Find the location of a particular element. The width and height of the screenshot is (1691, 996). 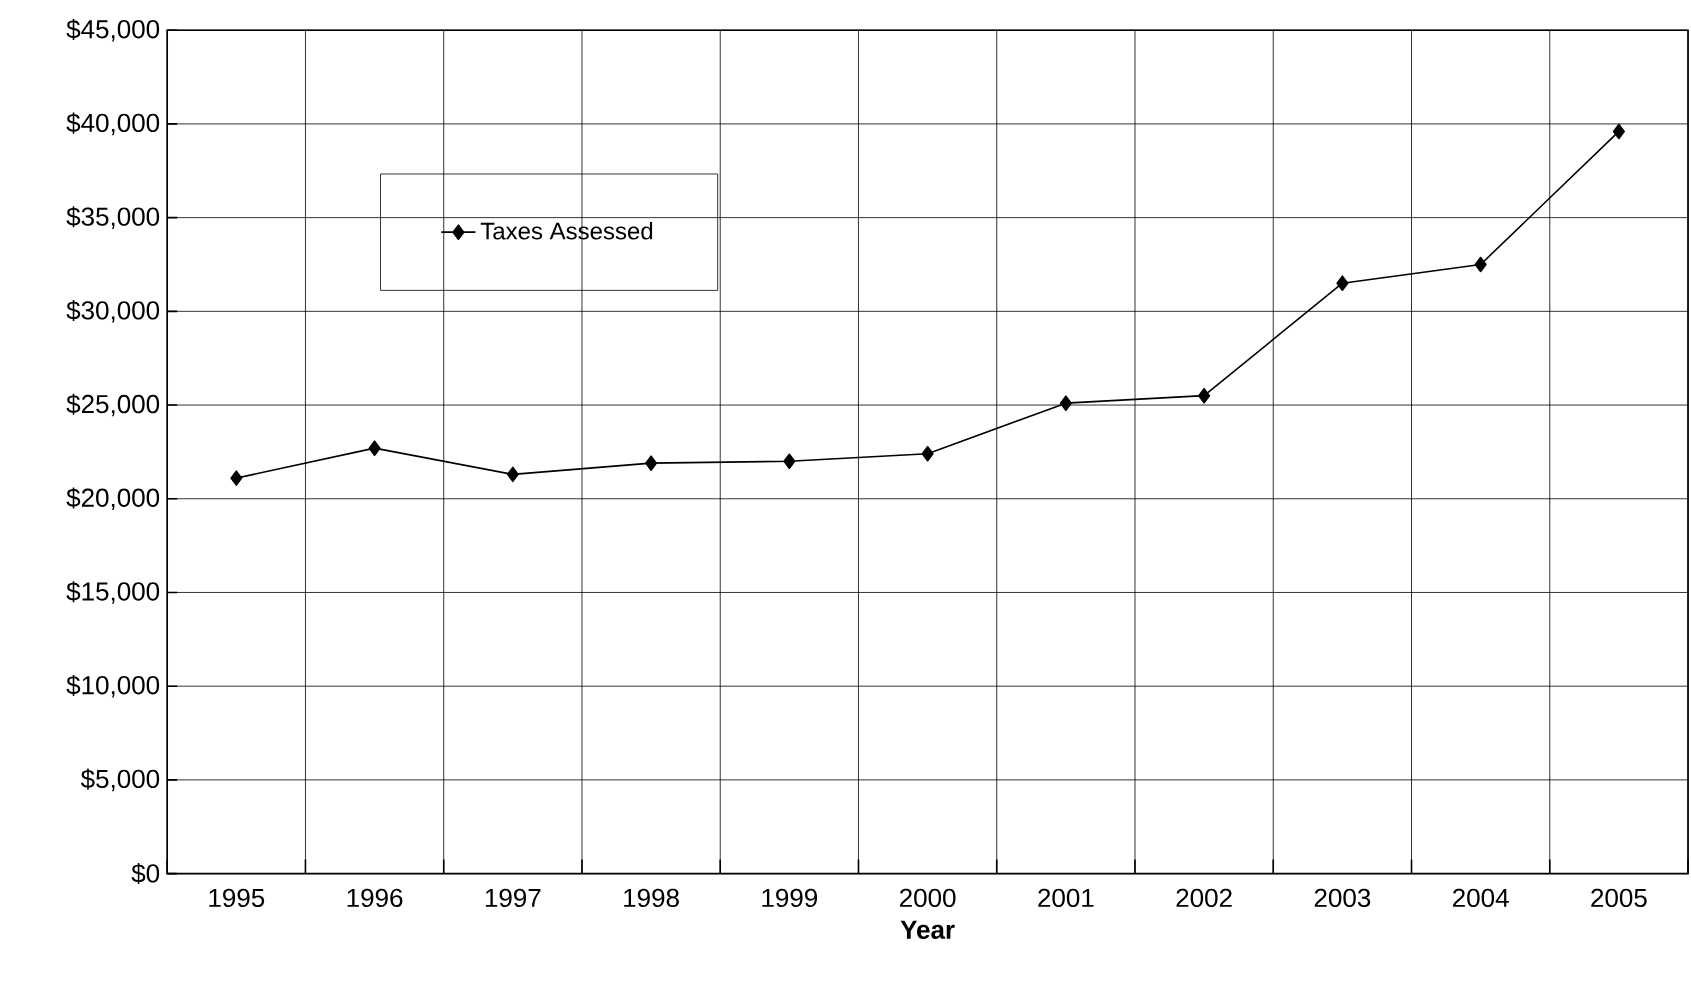

x-tick-label: 2004 is located at coordinates (1481, 898).